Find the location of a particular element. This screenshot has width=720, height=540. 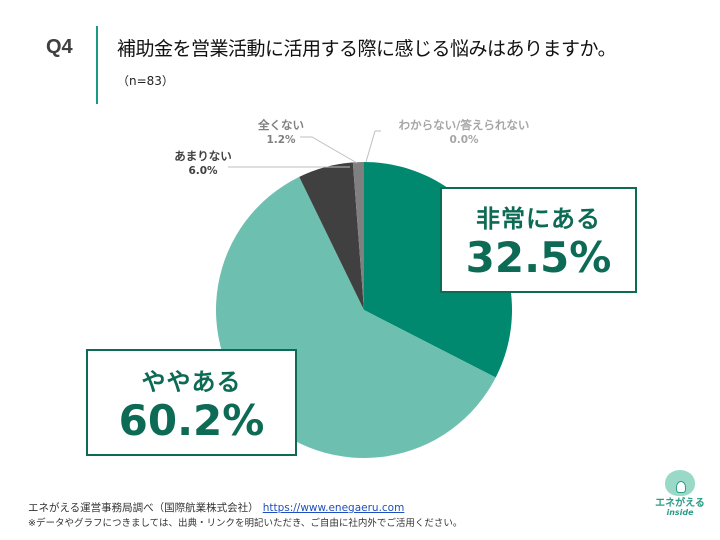

callout-somewhat-value: 60.2% is located at coordinates (191, 420).